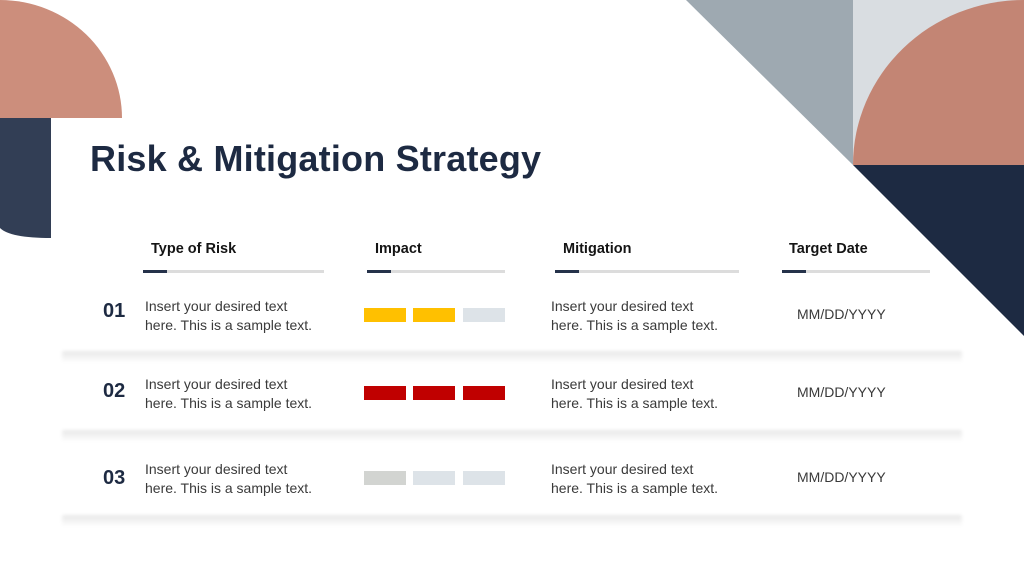 The width and height of the screenshot is (1024, 576). What do you see at coordinates (436, 271) in the screenshot?
I see `header-underline-impact` at bounding box center [436, 271].